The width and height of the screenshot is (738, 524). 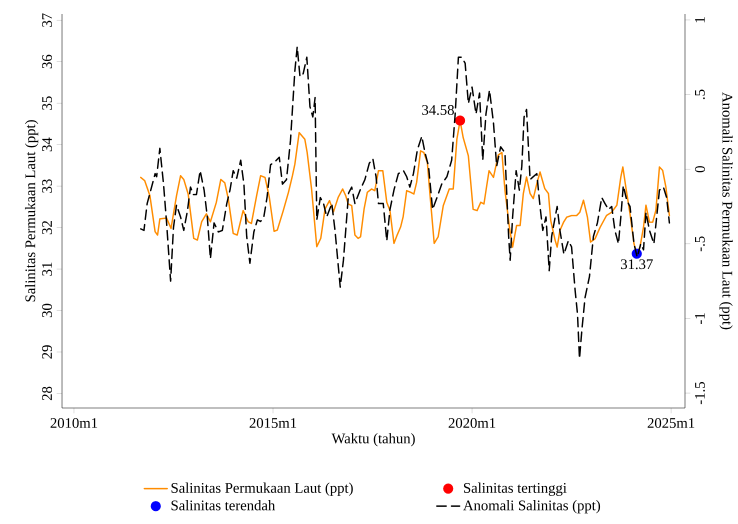 What do you see at coordinates (726, 211) in the screenshot?
I see `y2-axis-title: Anomali Salinitas Permukaan Laut (ppt)` at bounding box center [726, 211].